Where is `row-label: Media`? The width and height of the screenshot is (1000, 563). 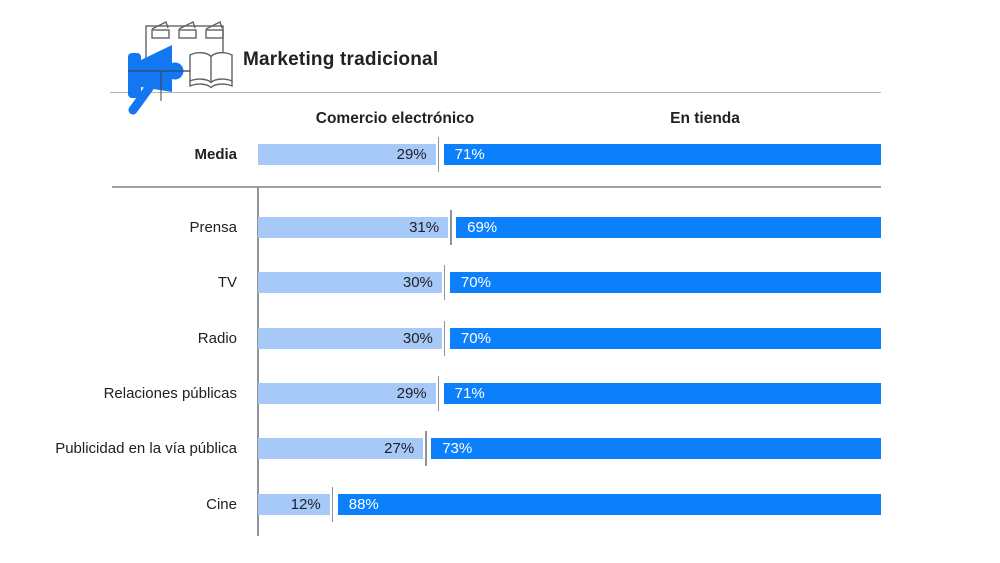 row-label: Media is located at coordinates (215, 154).